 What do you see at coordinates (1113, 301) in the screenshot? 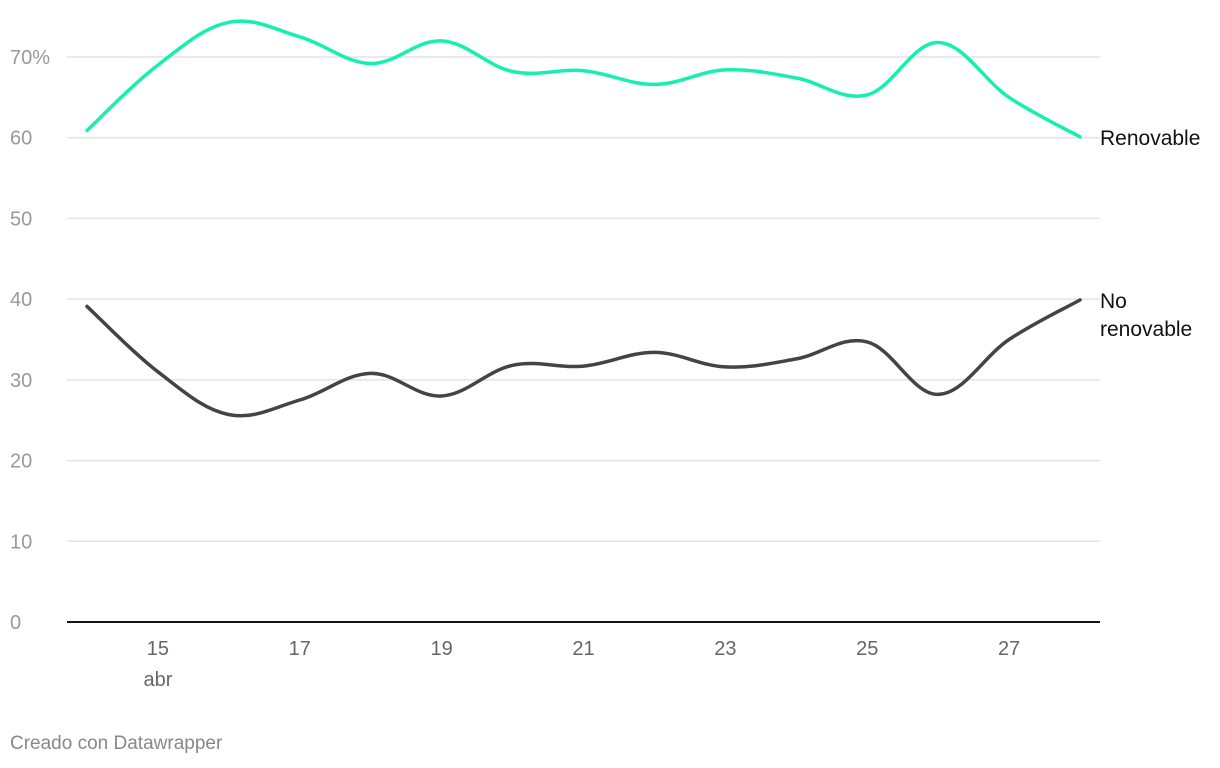
I see `series-label: No` at bounding box center [1113, 301].